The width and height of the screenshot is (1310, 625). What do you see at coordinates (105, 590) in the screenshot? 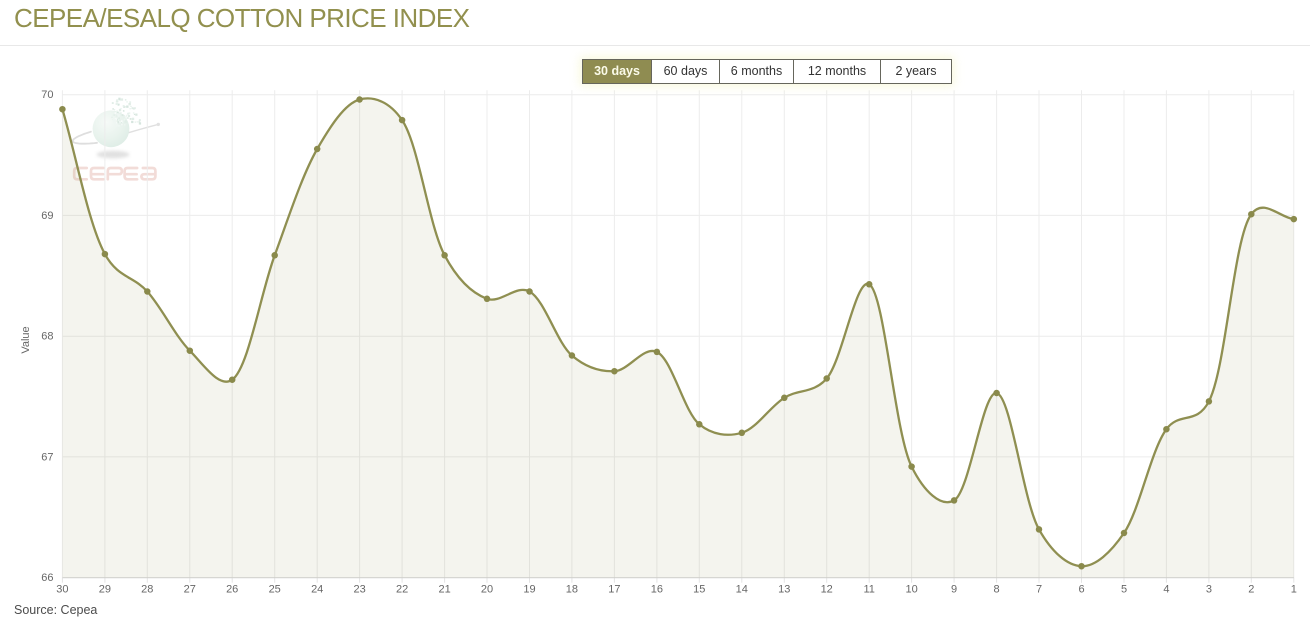
I see `svg-text: 29` at bounding box center [105, 590].